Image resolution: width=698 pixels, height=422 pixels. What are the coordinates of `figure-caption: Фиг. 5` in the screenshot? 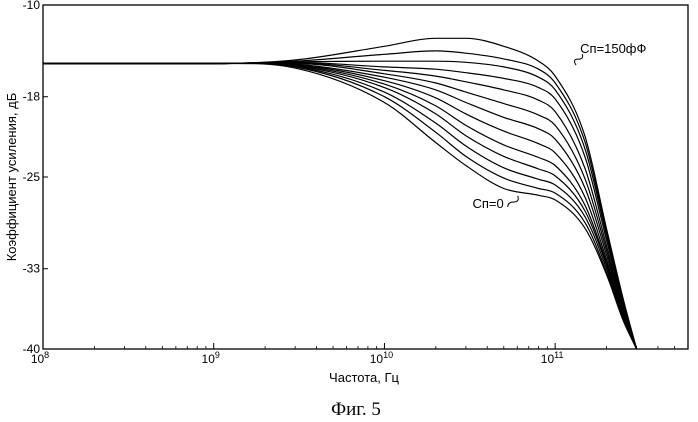 It's located at (356, 409).